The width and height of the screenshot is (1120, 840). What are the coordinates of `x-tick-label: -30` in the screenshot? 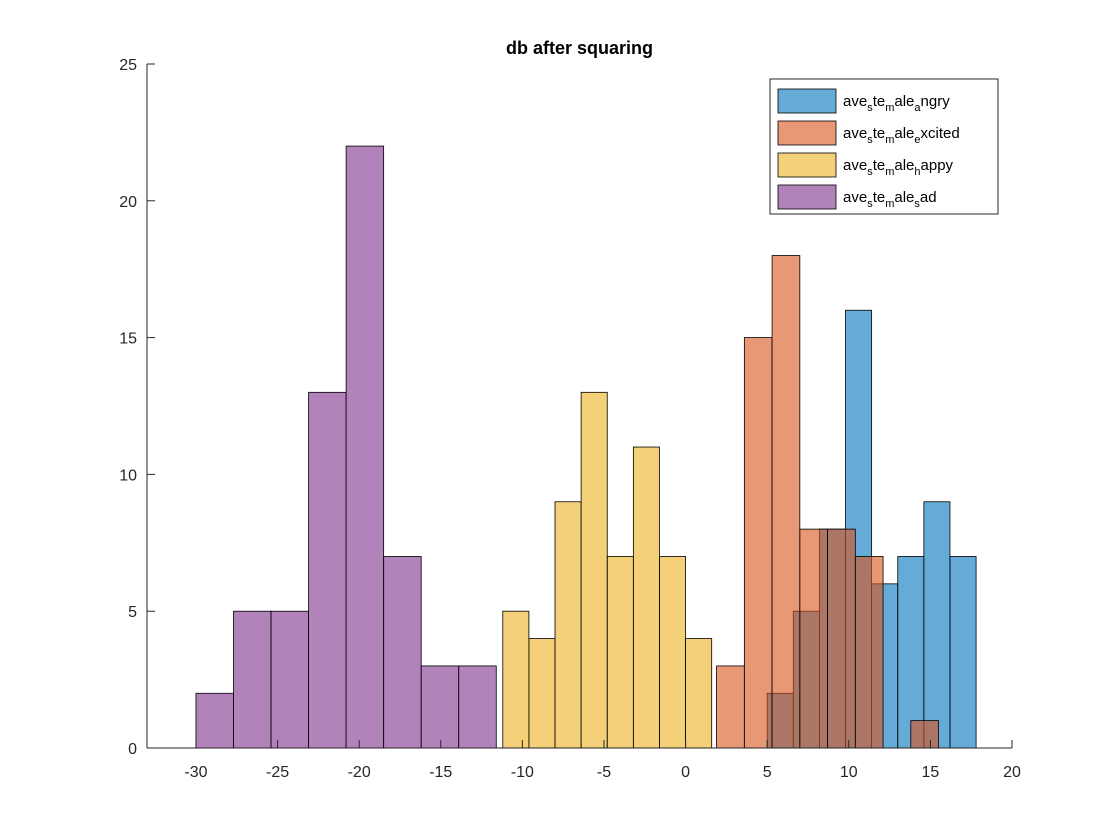 It's located at (195, 772).